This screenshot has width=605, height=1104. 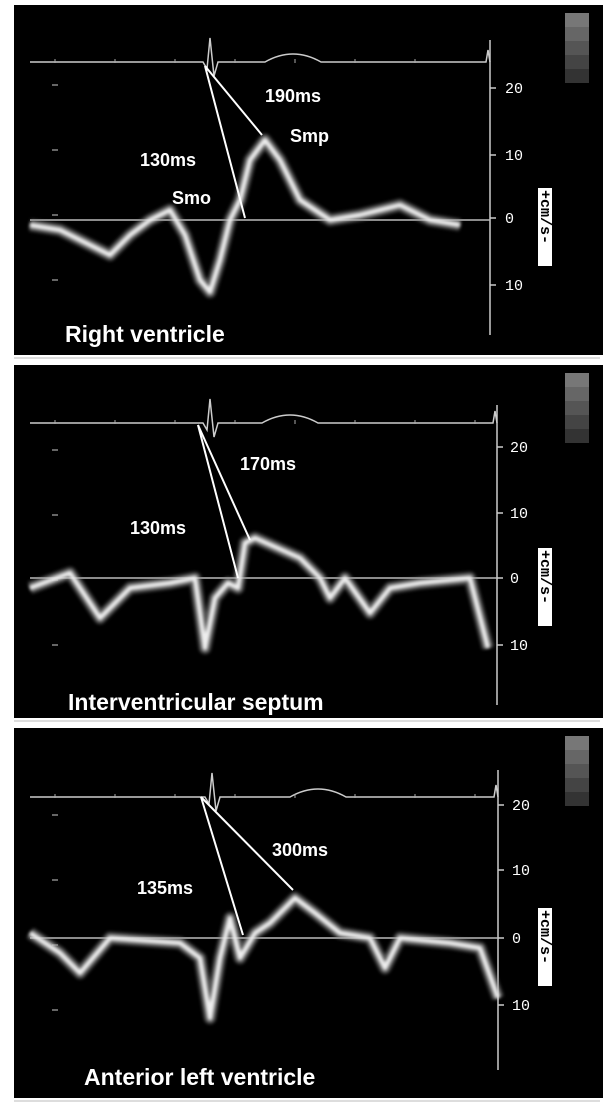 What do you see at coordinates (300, 850) in the screenshot?
I see `annotation: 300ms` at bounding box center [300, 850].